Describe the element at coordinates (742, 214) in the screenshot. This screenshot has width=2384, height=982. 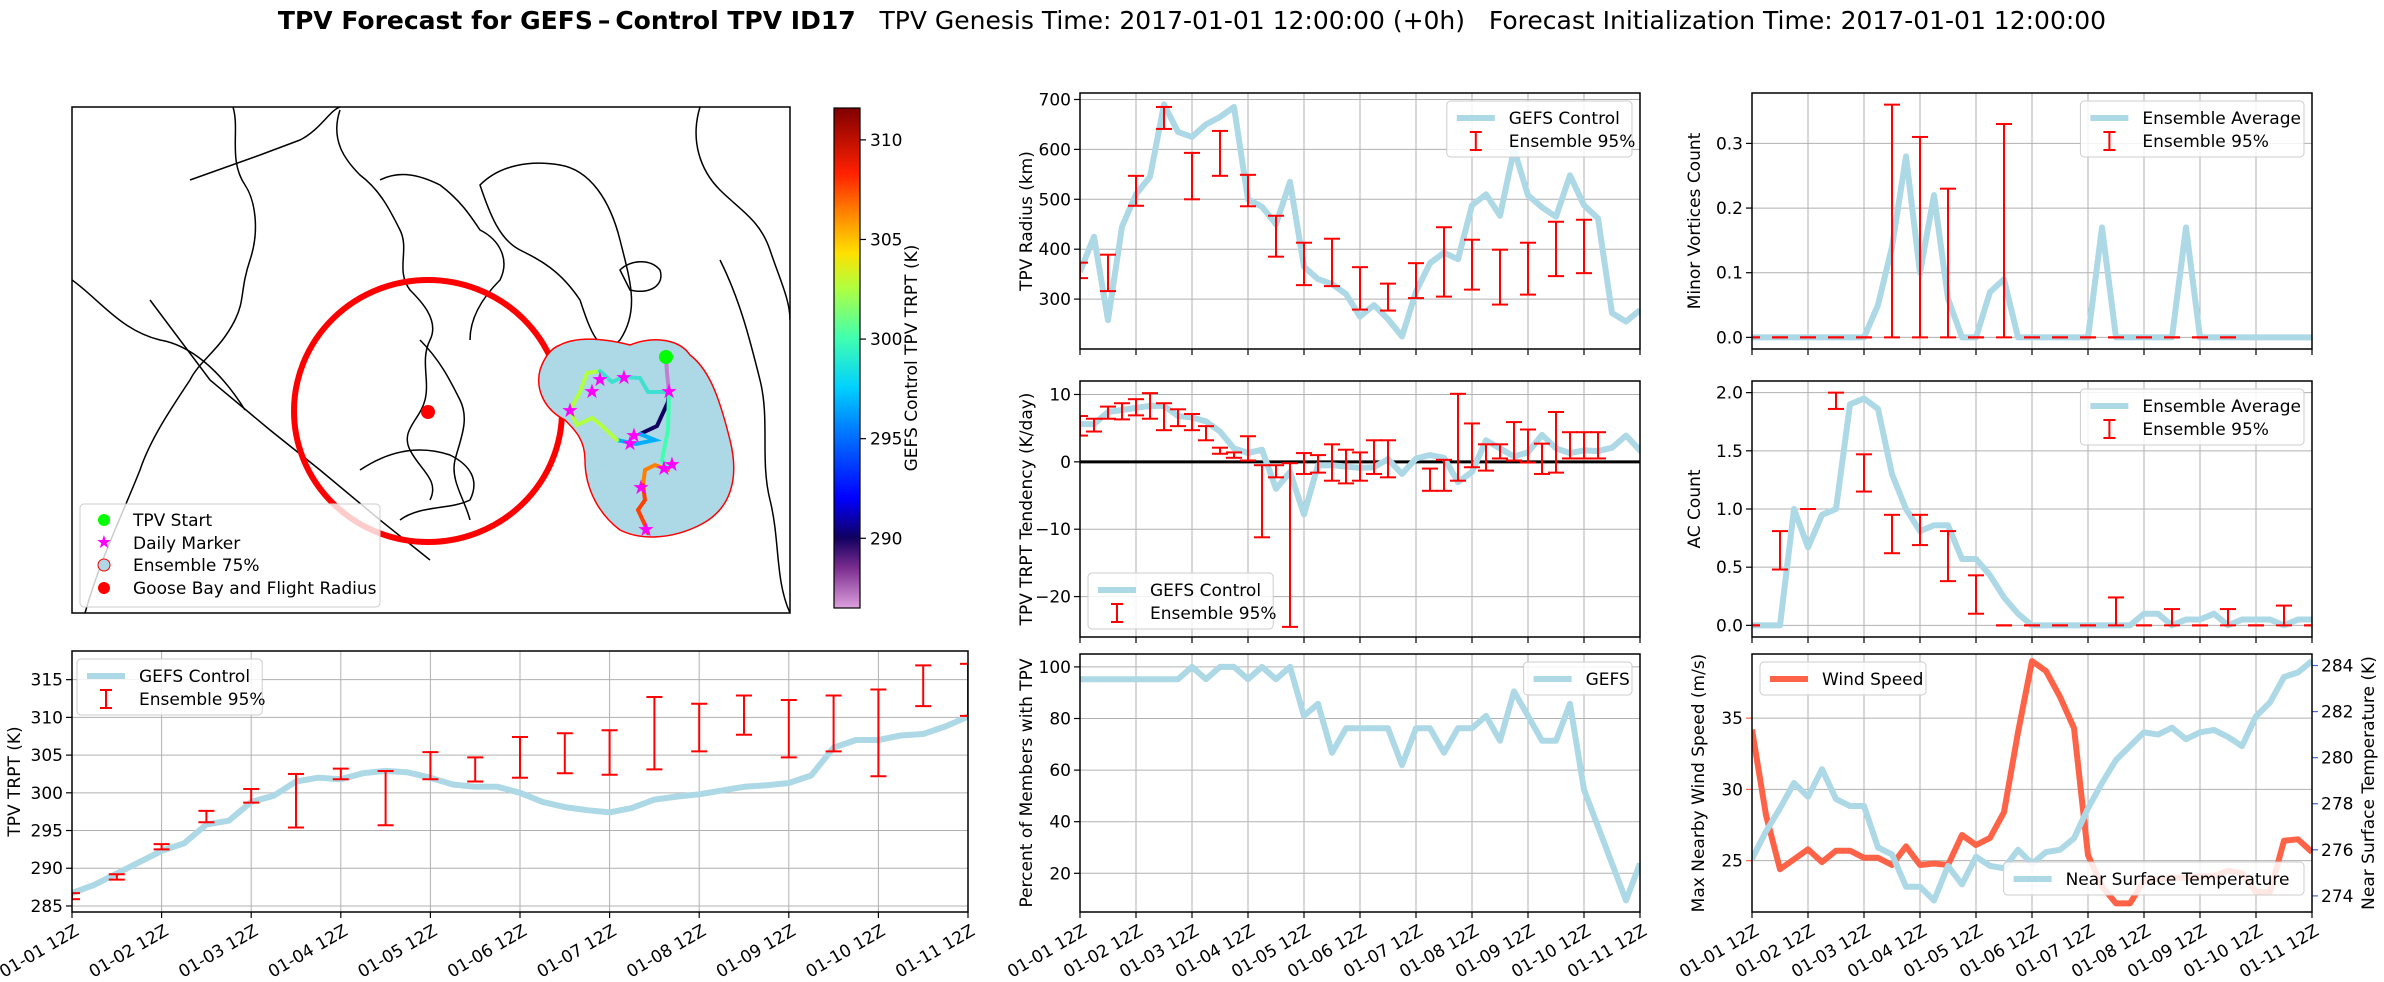
I see `coastline-scandinavia` at that location.